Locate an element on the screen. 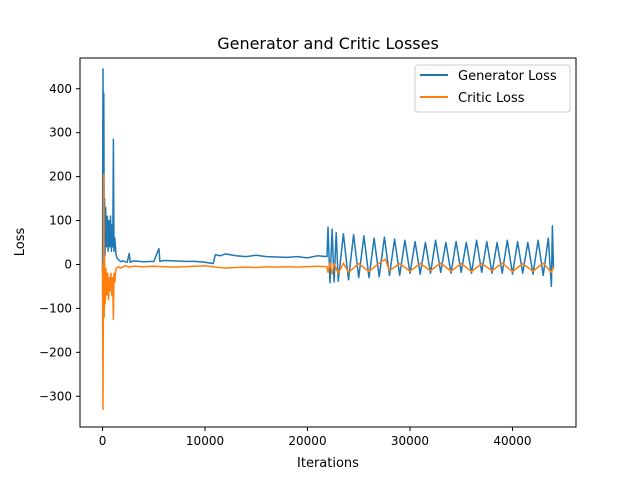 The image size is (640, 480). y-axis-label: Loss is located at coordinates (20, 242).